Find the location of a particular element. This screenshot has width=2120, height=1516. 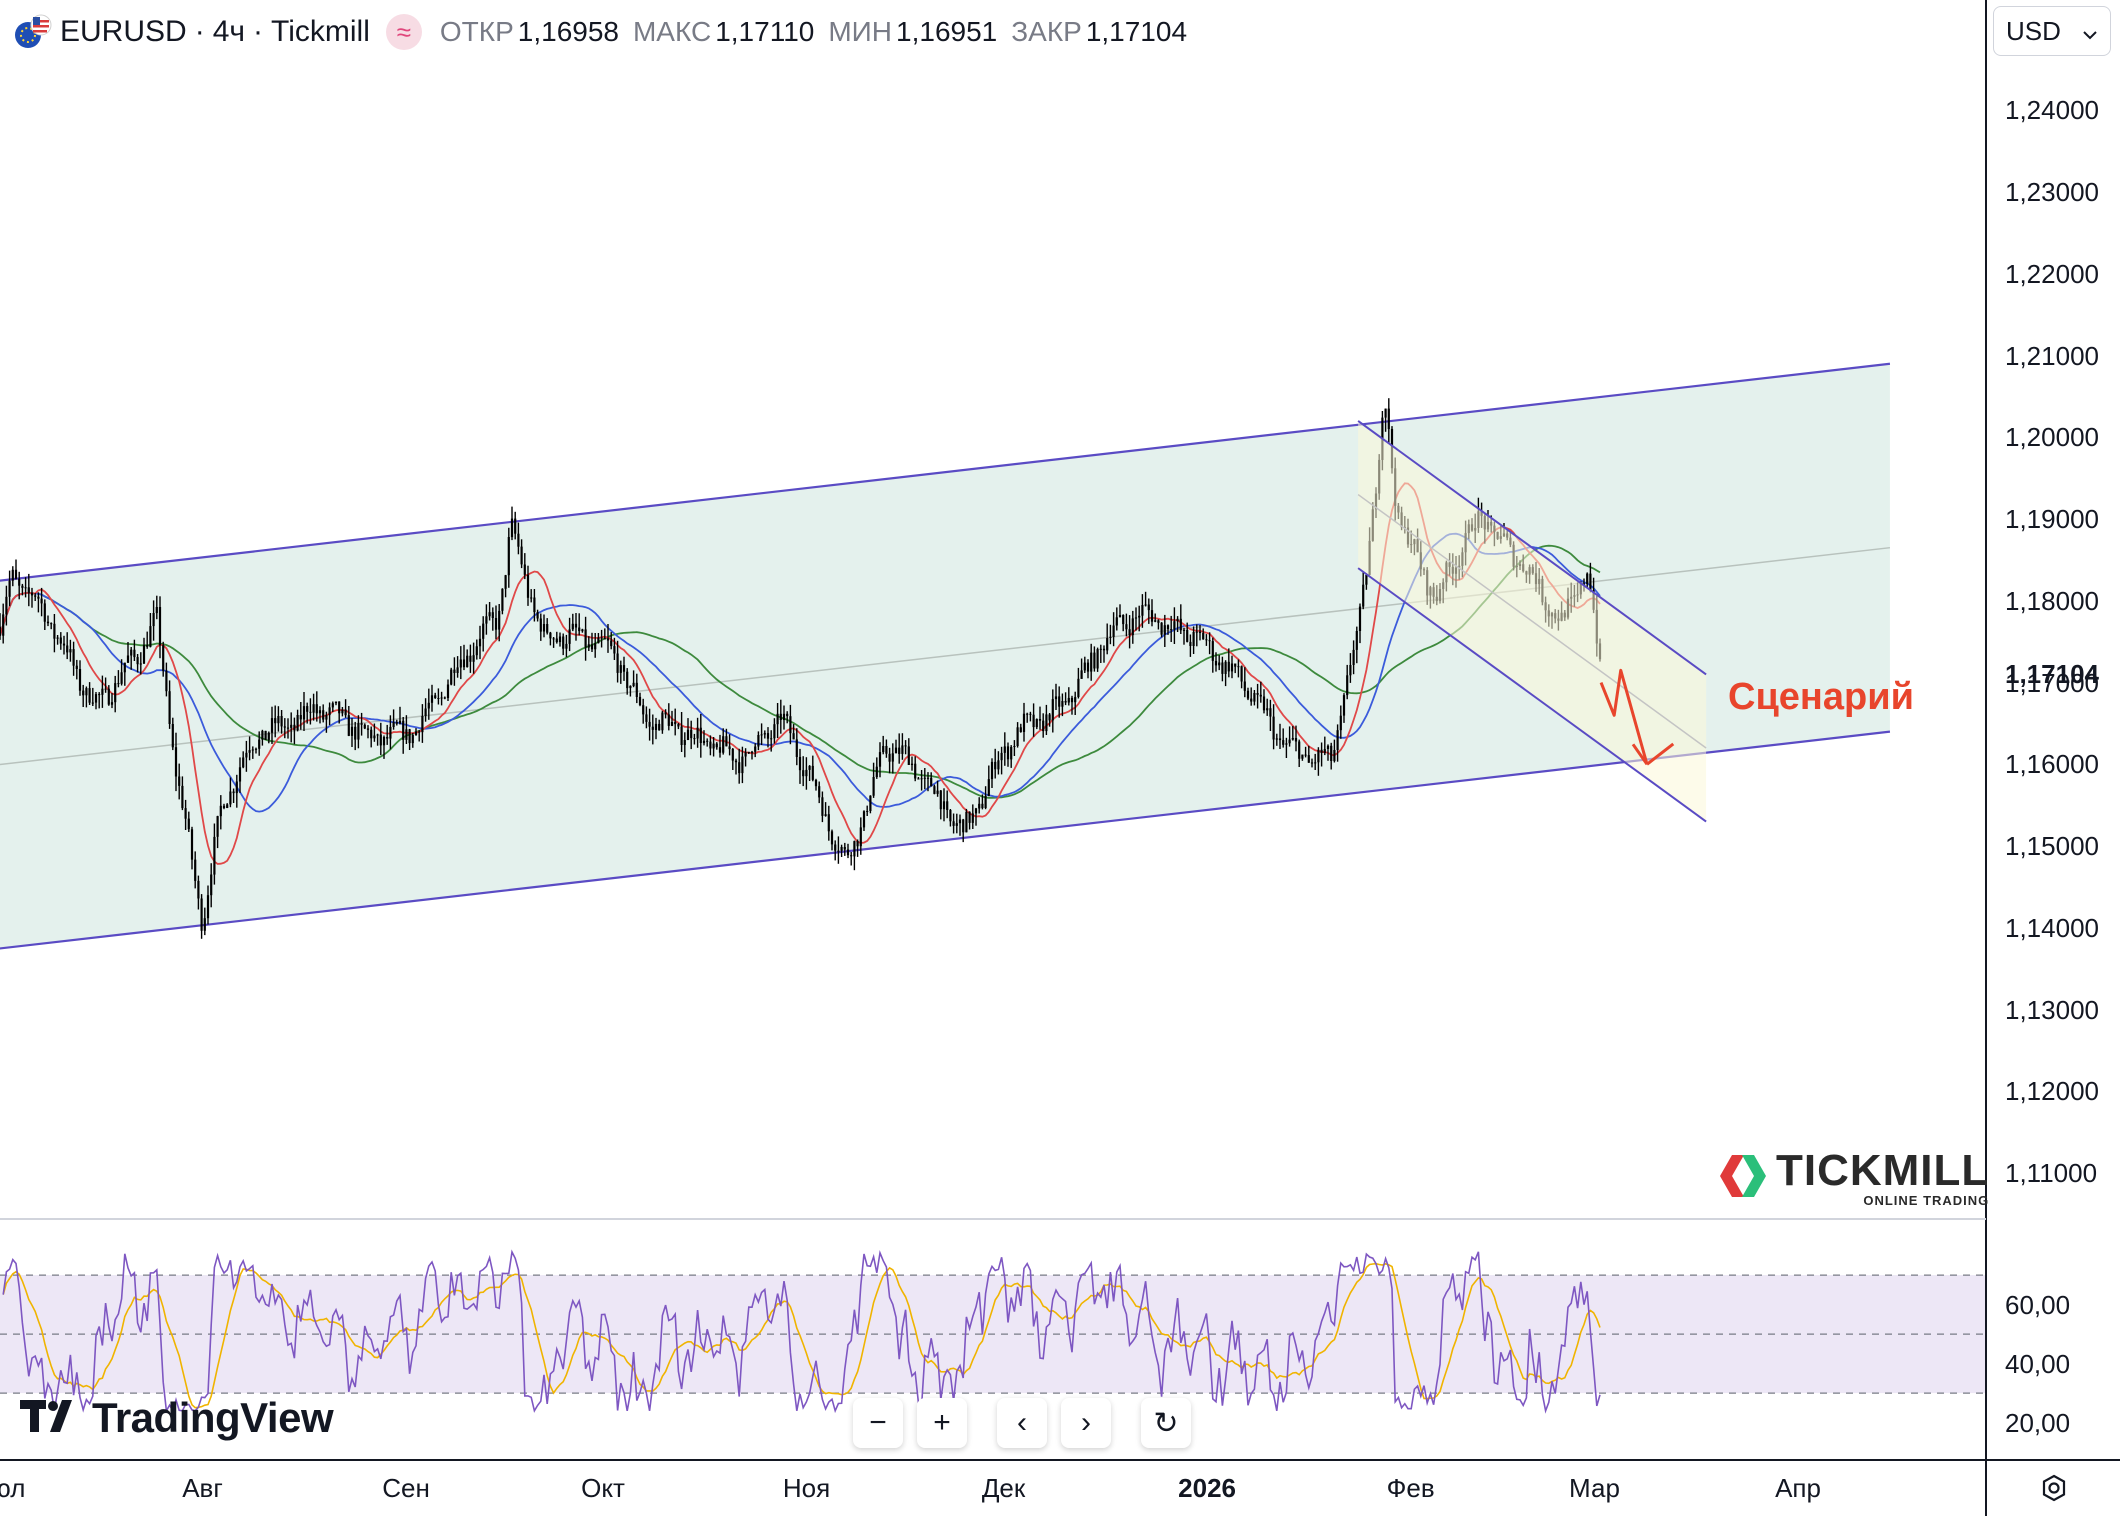

zoom-in-button: + is located at coordinates (942, 1423).